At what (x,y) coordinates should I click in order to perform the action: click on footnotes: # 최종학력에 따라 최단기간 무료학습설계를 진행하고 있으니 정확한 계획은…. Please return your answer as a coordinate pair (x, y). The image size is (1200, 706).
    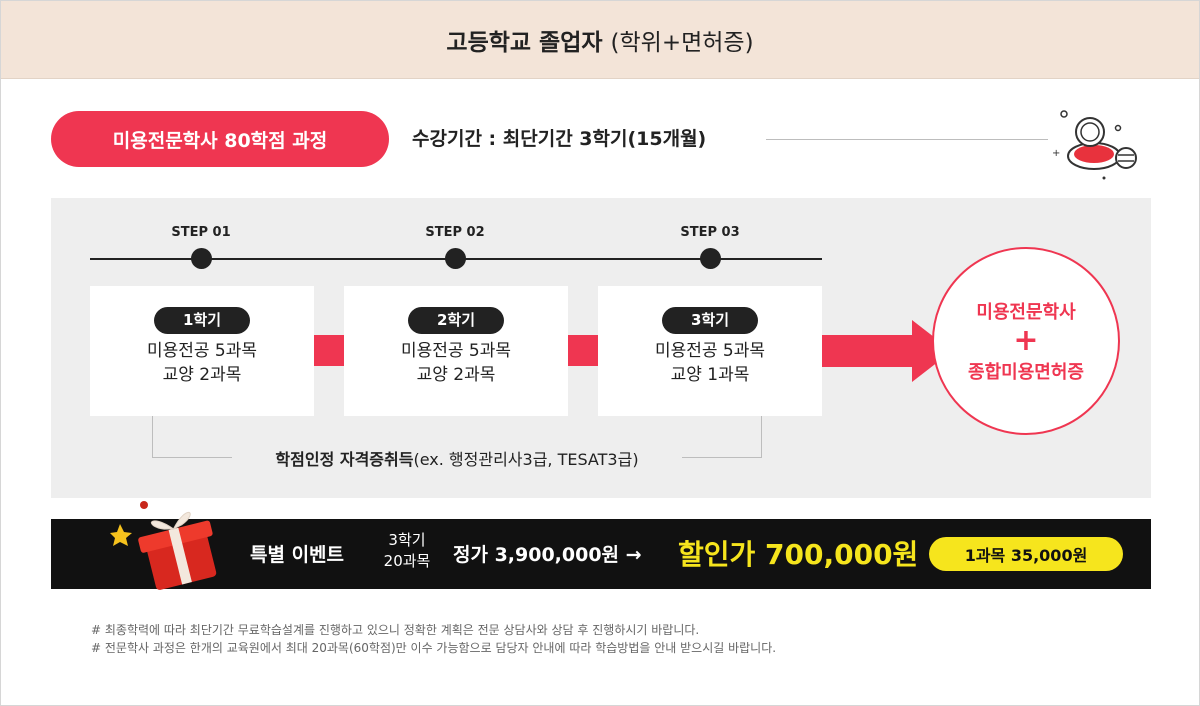
    Looking at the image, I should click on (433, 639).